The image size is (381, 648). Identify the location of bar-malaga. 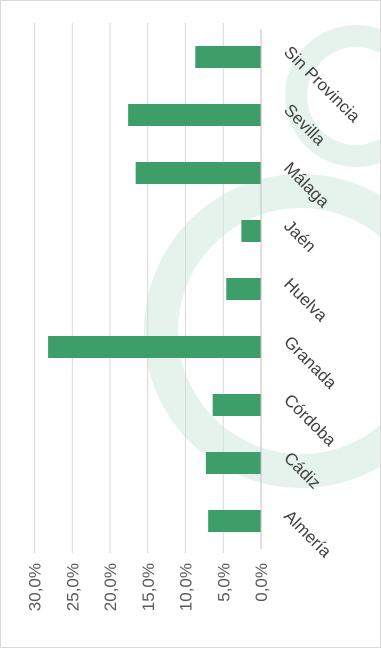
(198, 173).